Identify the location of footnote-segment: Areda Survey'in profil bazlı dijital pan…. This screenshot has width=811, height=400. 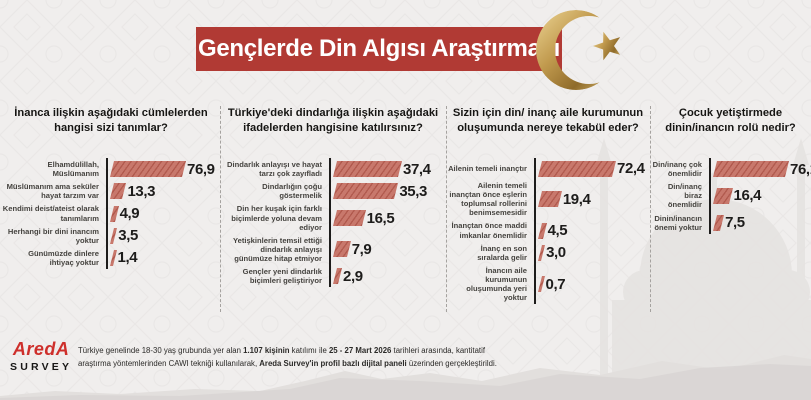
(333, 363).